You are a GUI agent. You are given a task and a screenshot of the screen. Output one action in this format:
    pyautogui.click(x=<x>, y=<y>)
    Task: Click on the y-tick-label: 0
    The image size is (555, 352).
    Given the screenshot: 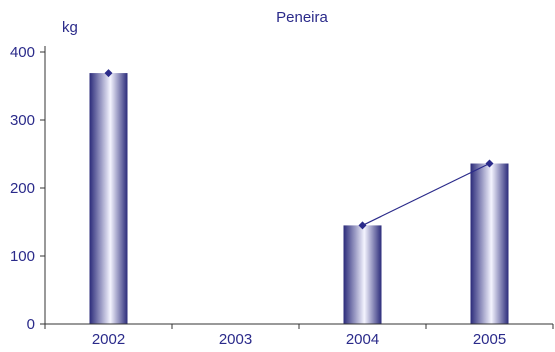 What is the action you would take?
    pyautogui.click(x=31, y=324)
    